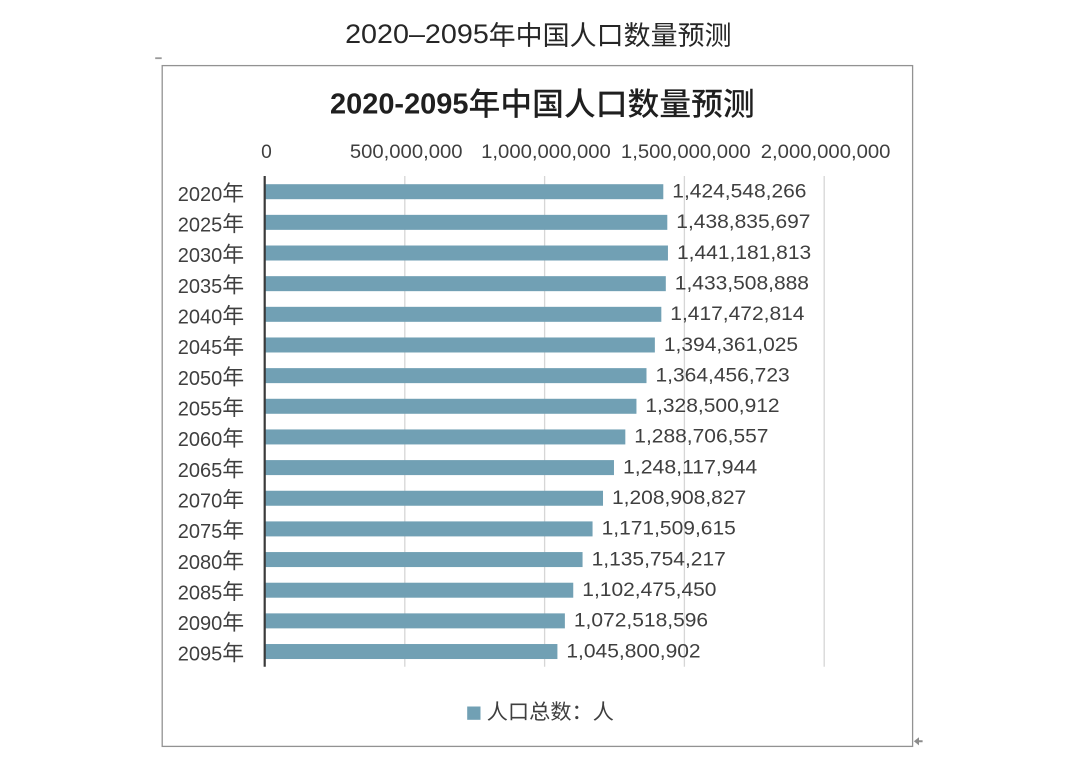 Image resolution: width=1080 pixels, height=779 pixels. I want to click on svg-text: 0, so click(266, 152).